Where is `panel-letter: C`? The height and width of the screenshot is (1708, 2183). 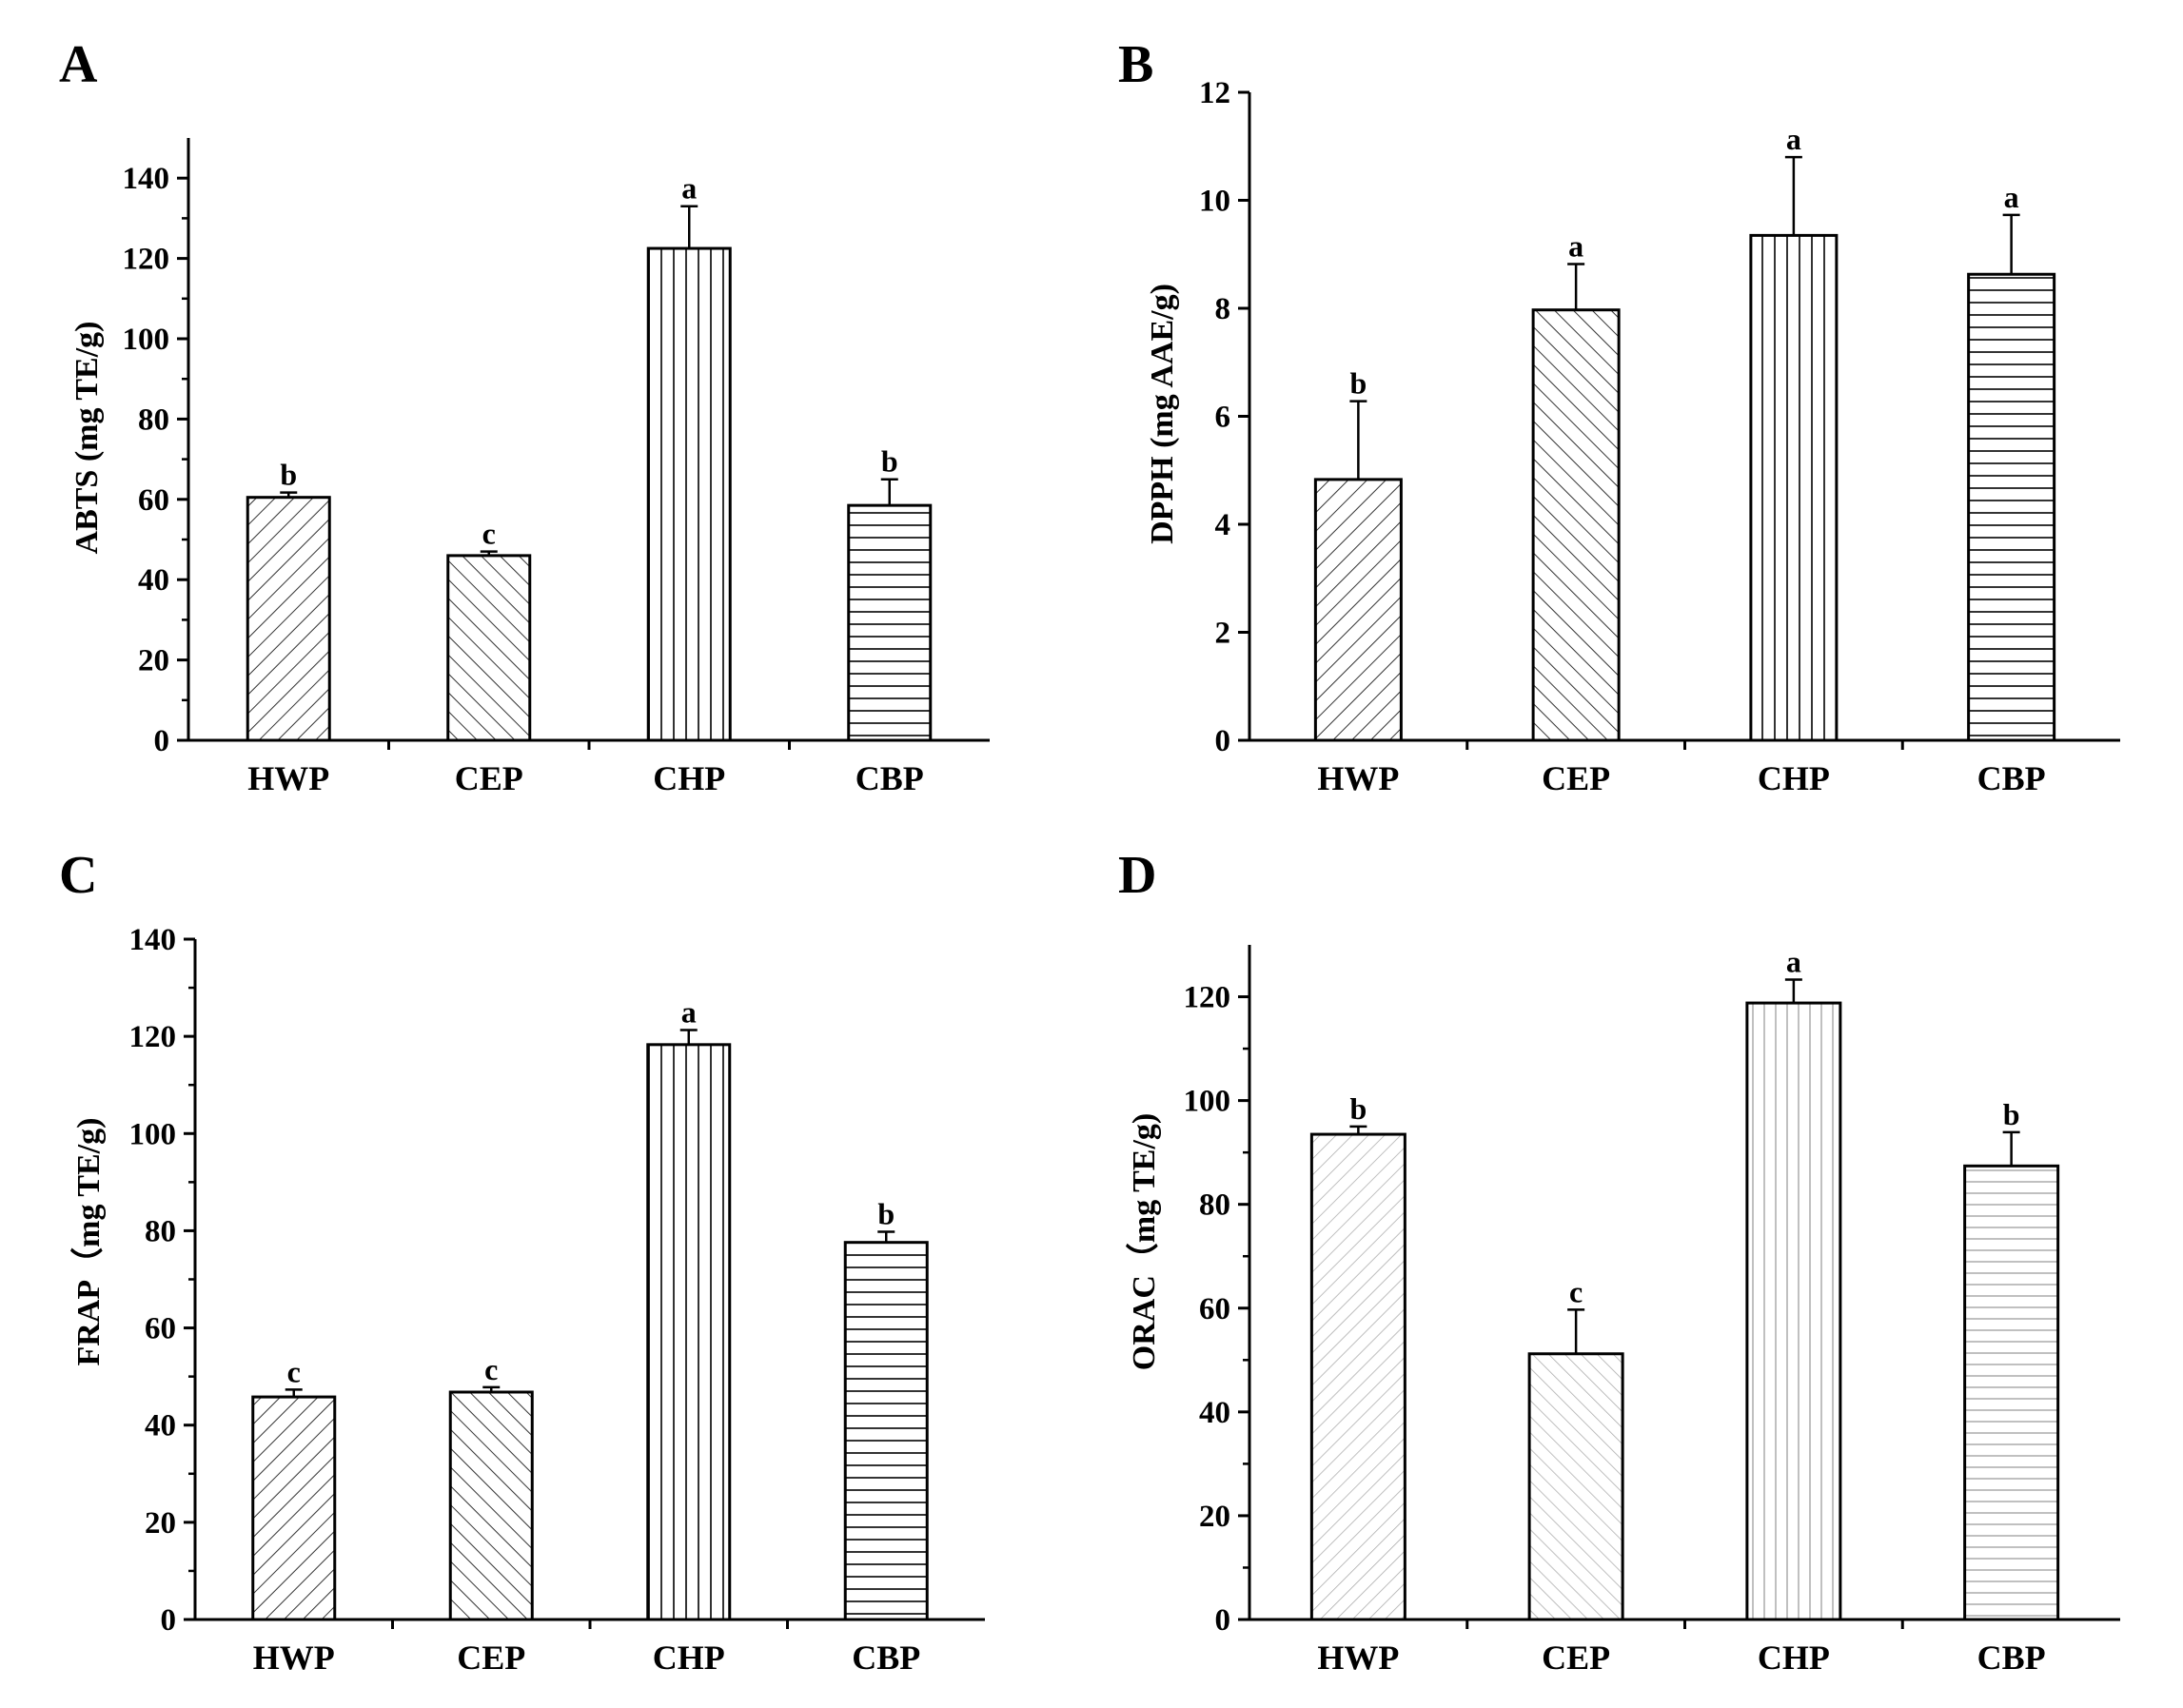 panel-letter: C is located at coordinates (78, 875).